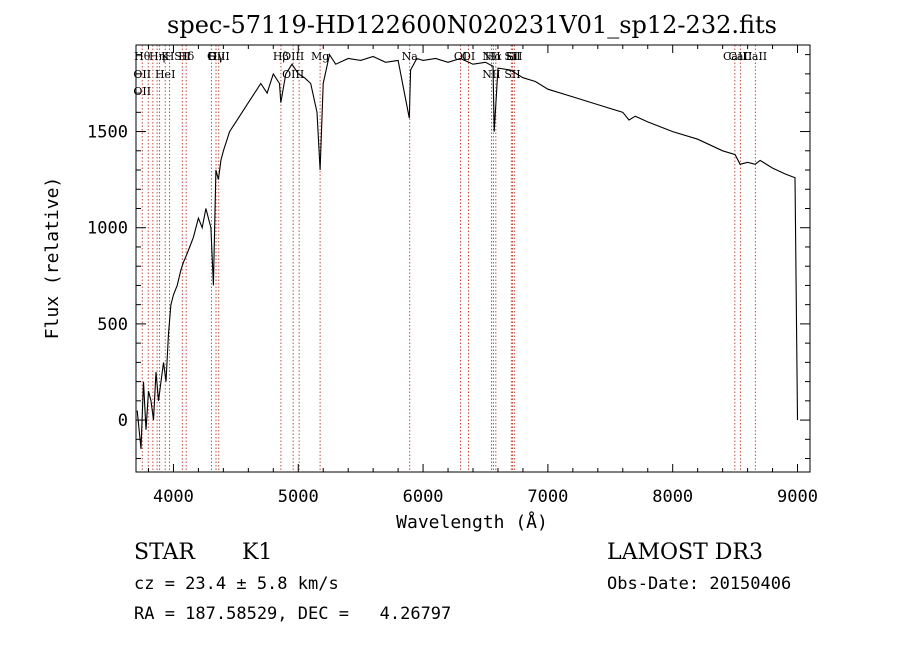  Describe the element at coordinates (142, 56) in the screenshot. I see `spectral-line-label: Hθ` at that location.